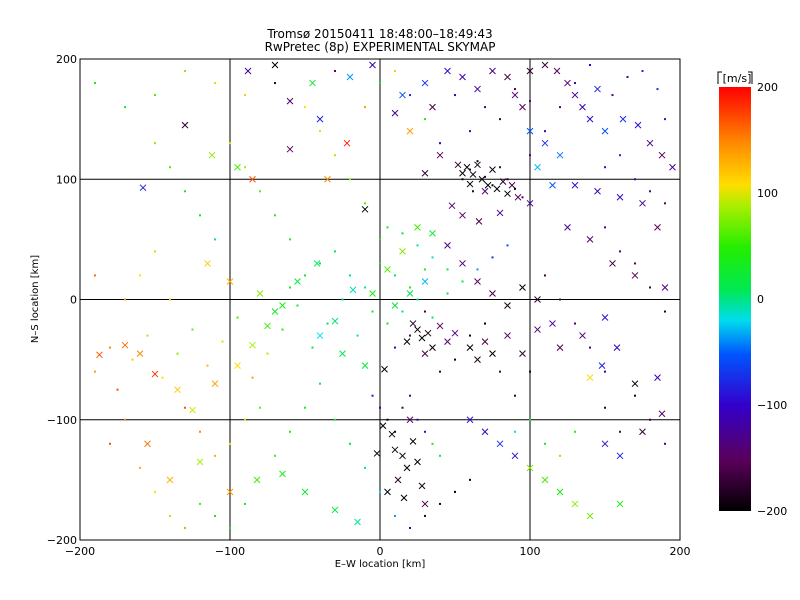 The width and height of the screenshot is (800, 600). Describe the element at coordinates (772, 299) in the screenshot. I see `colorbar-tick-labels: 200 100 0 −100 −200` at that location.